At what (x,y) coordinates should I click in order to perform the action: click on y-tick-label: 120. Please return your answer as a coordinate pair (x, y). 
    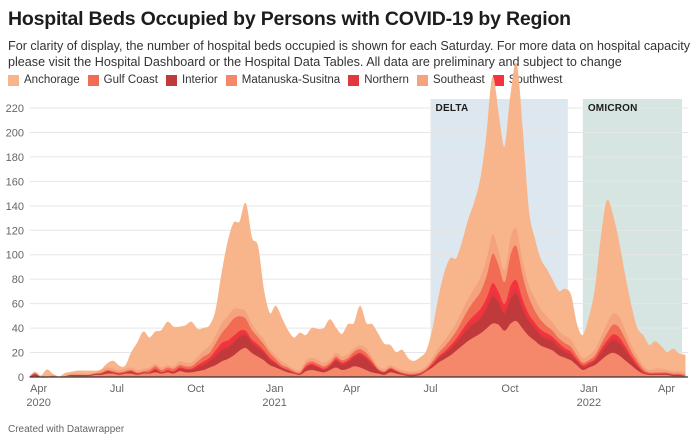
    Looking at the image, I should click on (15, 231).